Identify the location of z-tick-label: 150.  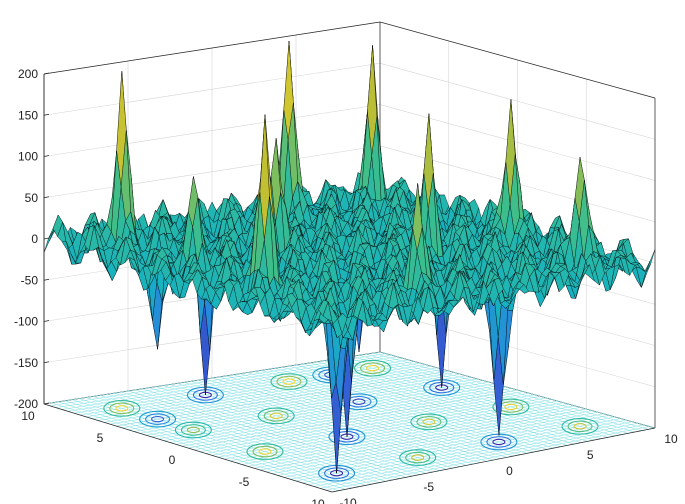
(28, 115).